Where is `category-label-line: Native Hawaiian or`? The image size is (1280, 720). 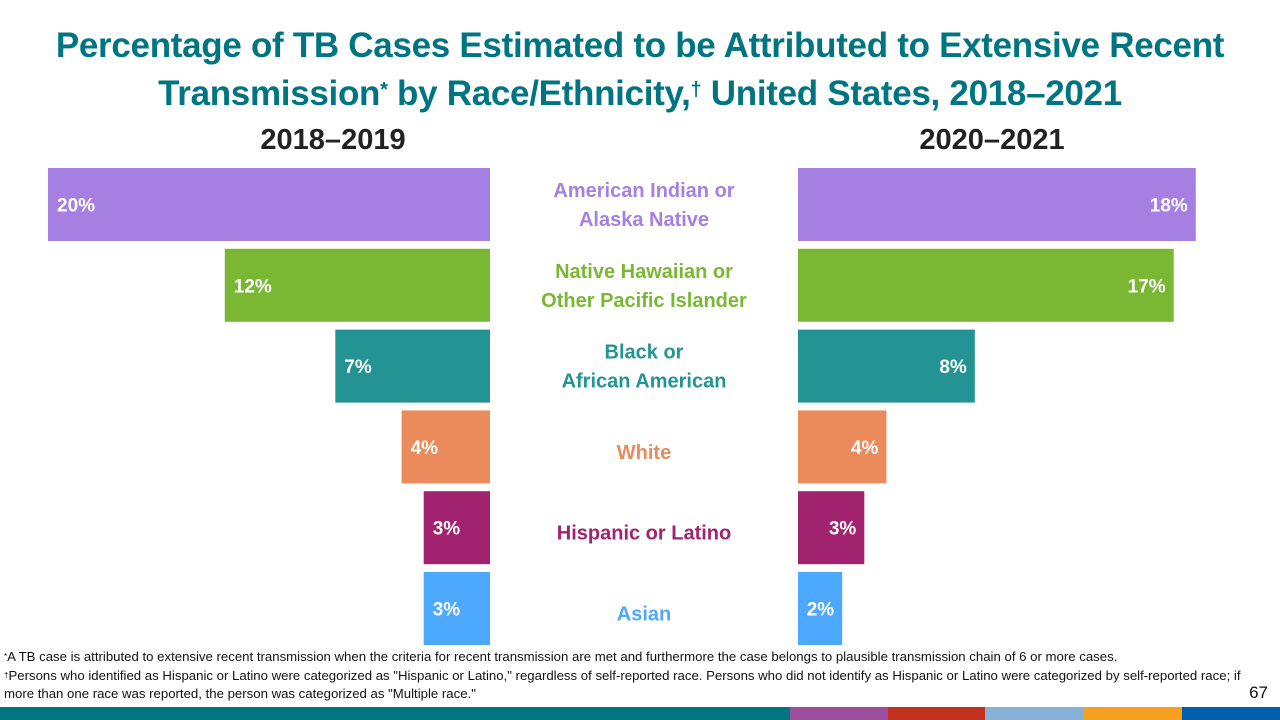
category-label-line: Native Hawaiian or is located at coordinates (644, 272).